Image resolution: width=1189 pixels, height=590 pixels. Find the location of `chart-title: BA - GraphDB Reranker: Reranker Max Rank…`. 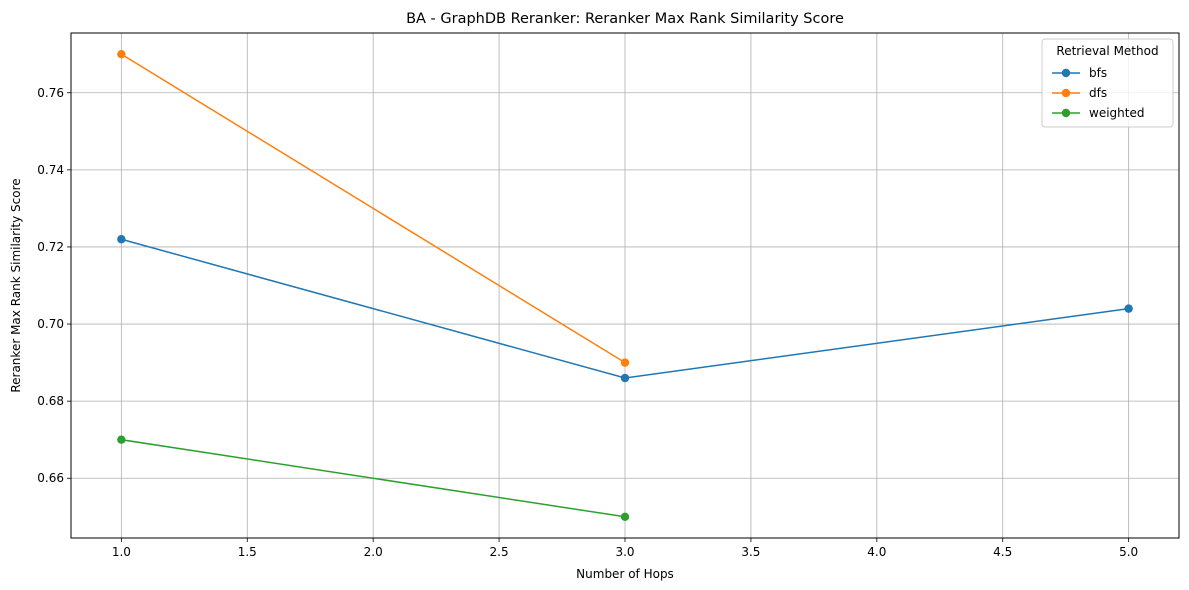

chart-title: BA - GraphDB Reranker: Reranker Max Rank… is located at coordinates (625, 19).